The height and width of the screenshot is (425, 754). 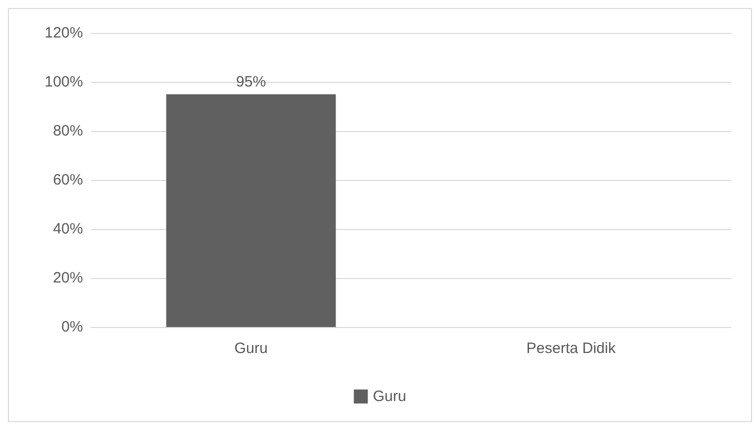 What do you see at coordinates (571, 348) in the screenshot?
I see `x-tick-label: Peserta Didik` at bounding box center [571, 348].